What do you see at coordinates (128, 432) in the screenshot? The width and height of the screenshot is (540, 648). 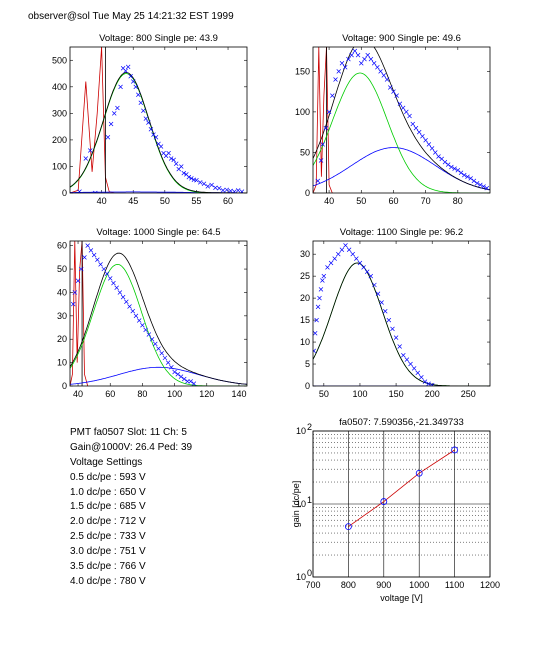 I see `info-line: PMT fa0507 Slot: 11 Ch: 5` at bounding box center [128, 432].